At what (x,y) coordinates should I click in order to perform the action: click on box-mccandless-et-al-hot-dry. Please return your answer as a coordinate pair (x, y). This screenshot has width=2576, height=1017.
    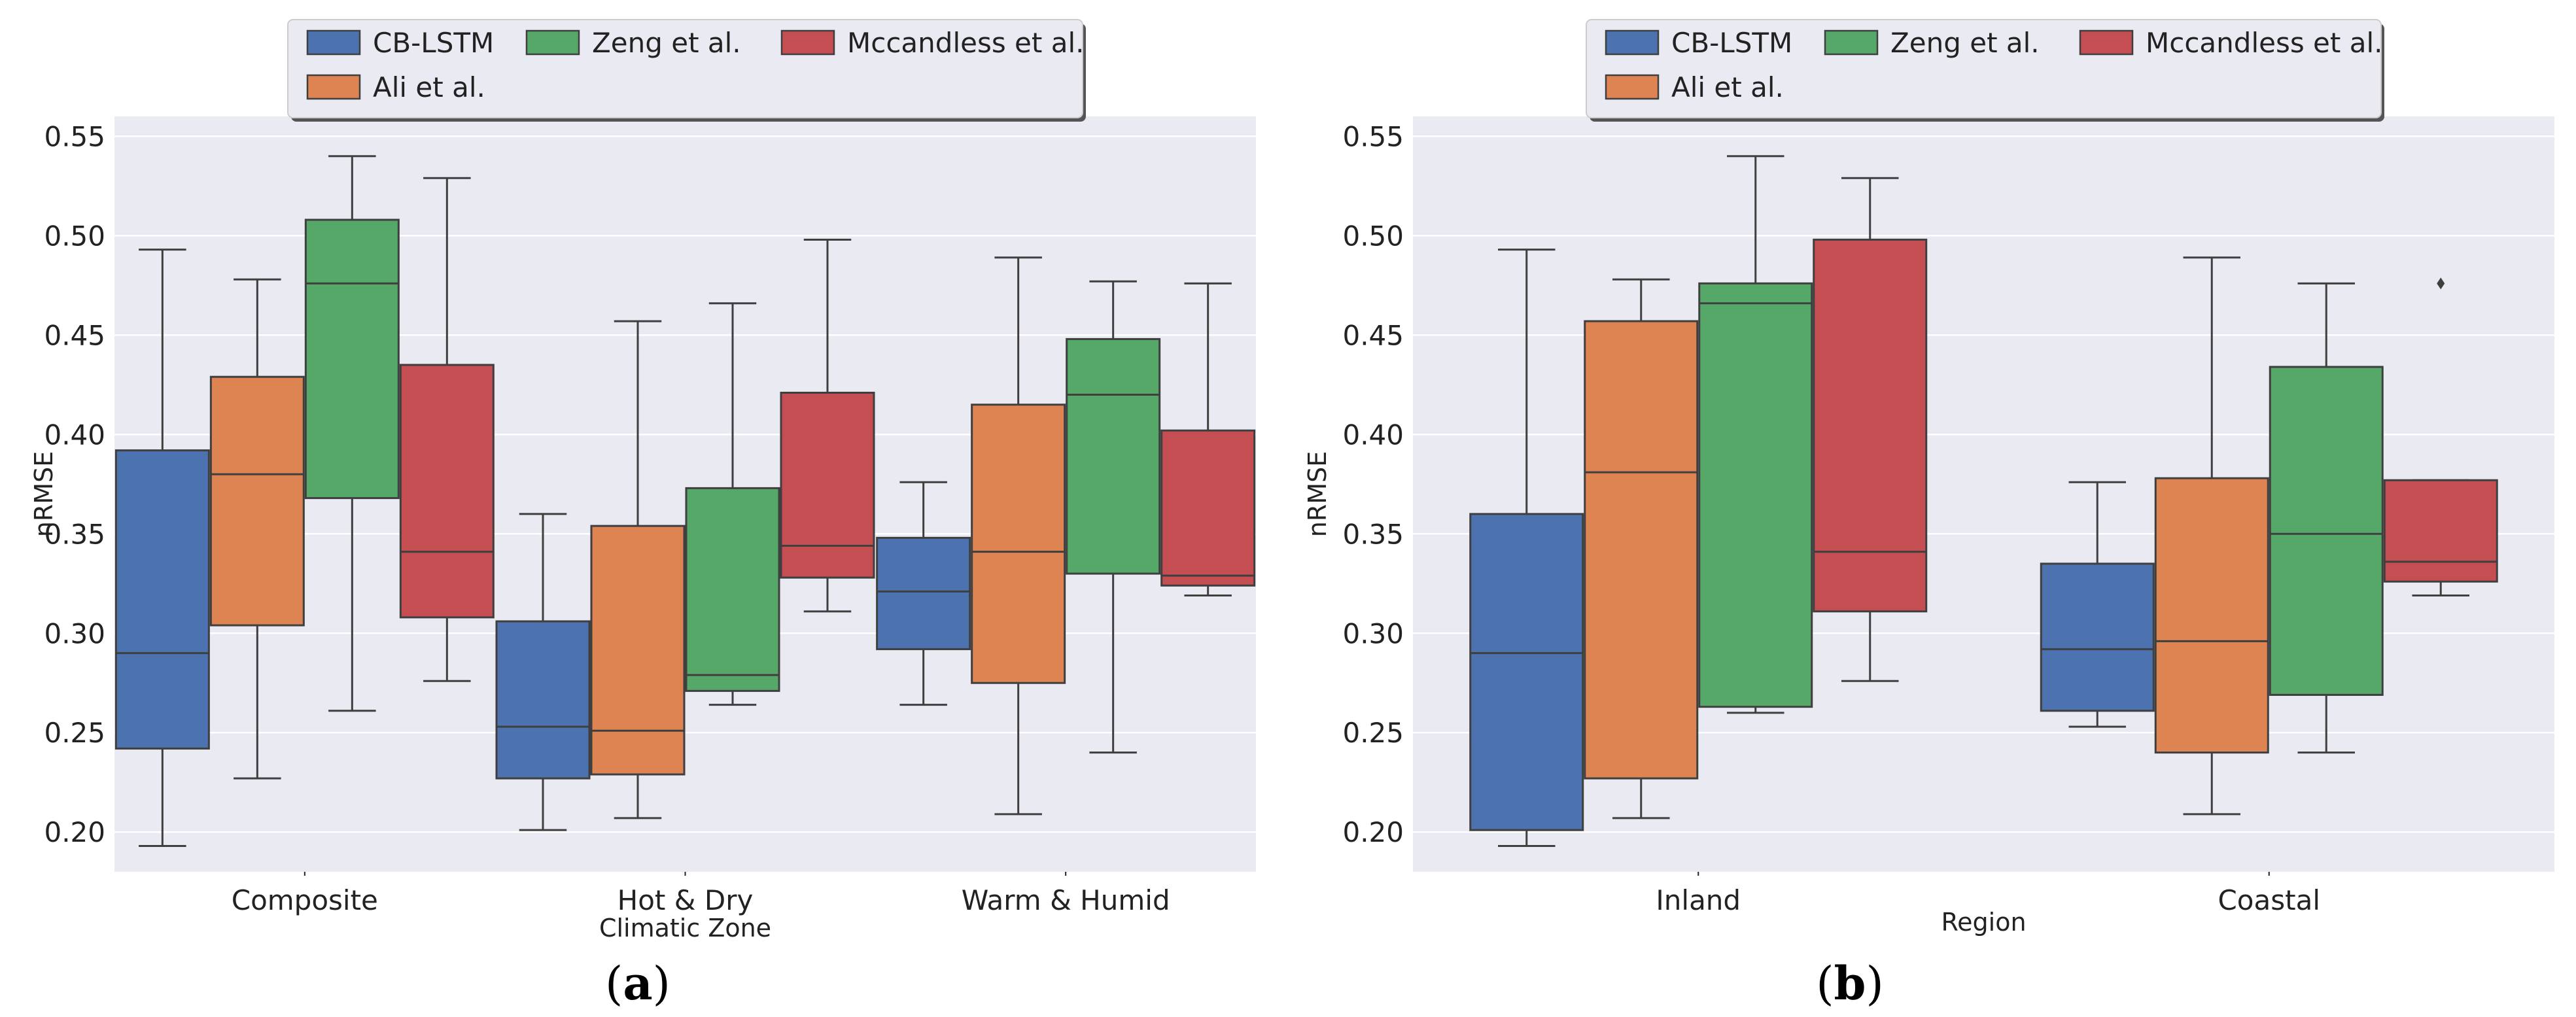
    Looking at the image, I should click on (827, 425).